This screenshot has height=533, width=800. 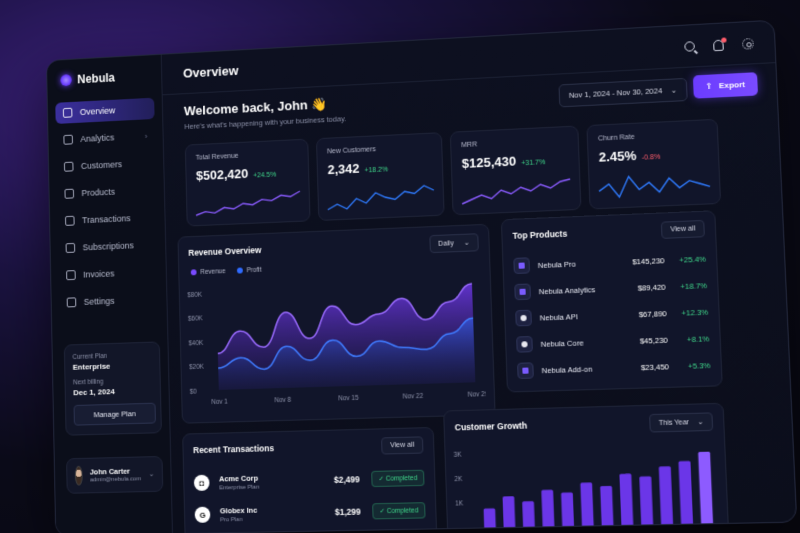 I want to click on sidebar-item-analytics: Analytics ›, so click(x=105, y=138).